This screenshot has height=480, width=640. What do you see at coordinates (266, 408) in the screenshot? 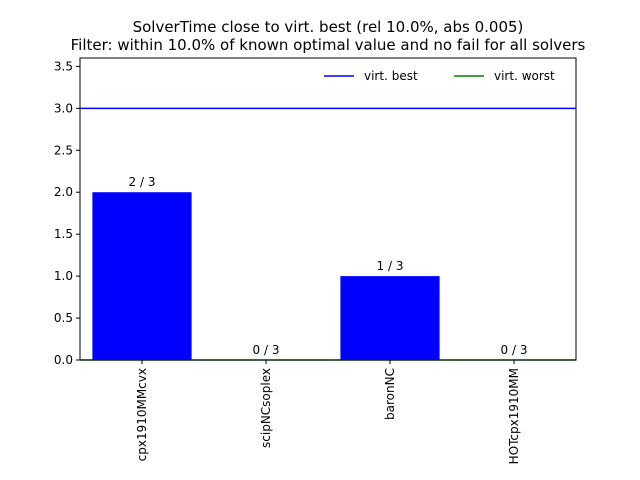
I see `x-tick-label-scipNCsoplex: scipNCsoplex` at bounding box center [266, 408].